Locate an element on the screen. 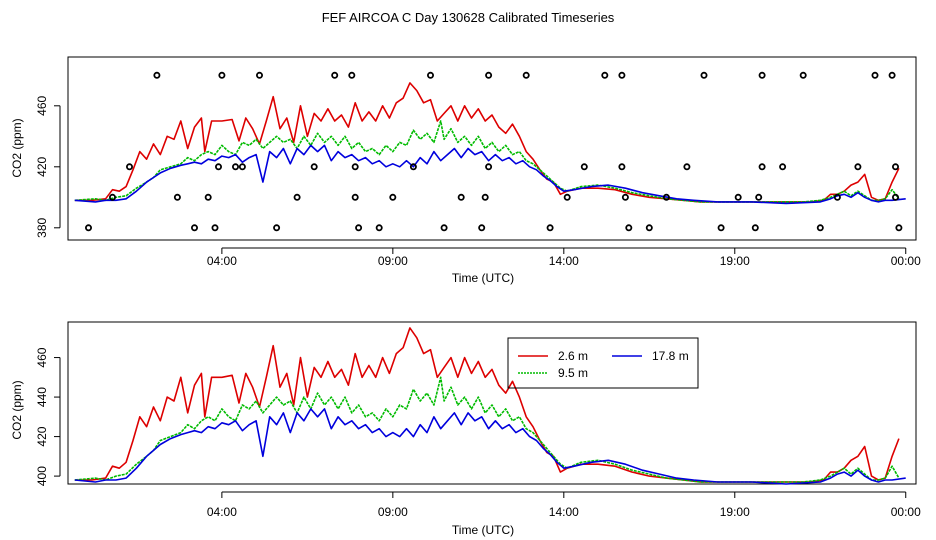  y-tick-label: 400 is located at coordinates (42, 476).